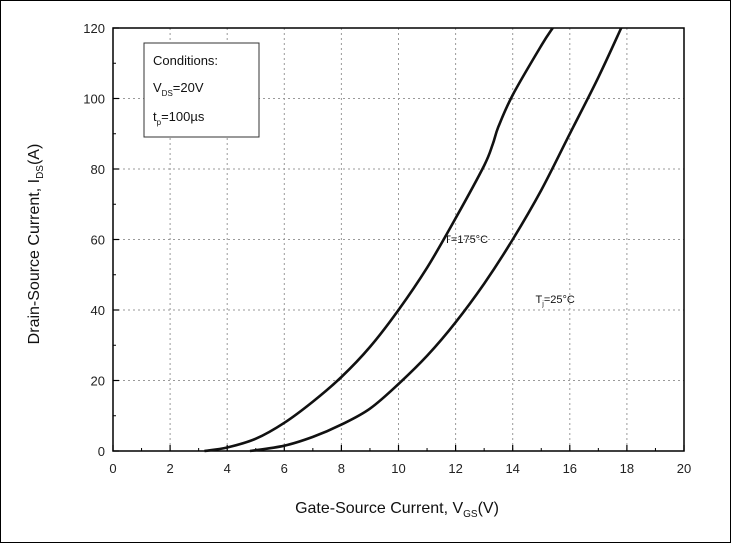 Image resolution: width=731 pixels, height=543 pixels. What do you see at coordinates (101, 451) in the screenshot?
I see `y-tick-label: 0` at bounding box center [101, 451].